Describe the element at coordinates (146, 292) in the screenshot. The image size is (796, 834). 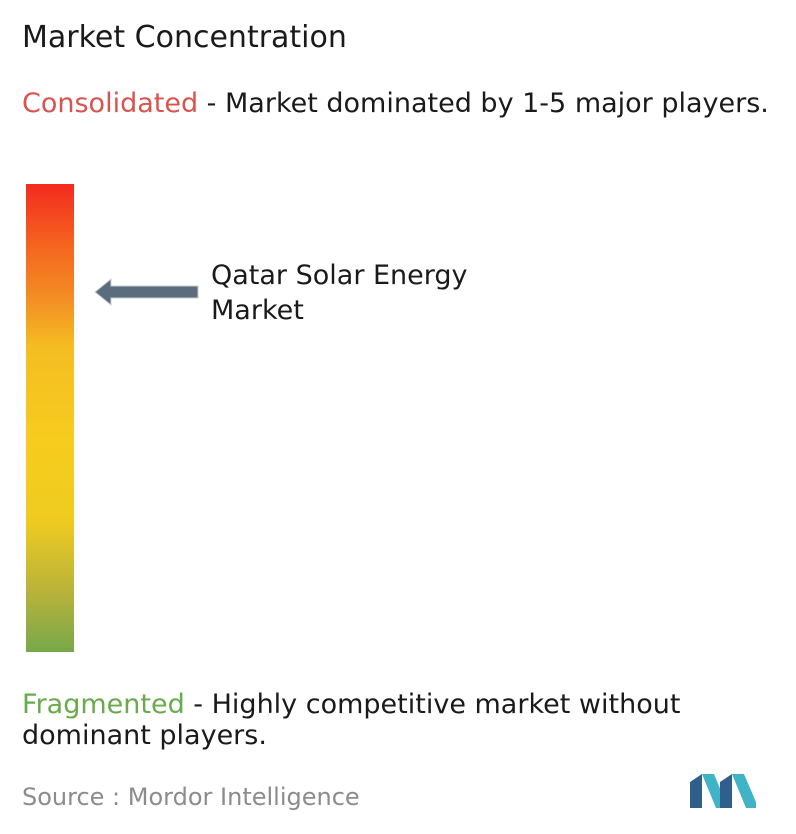
I see `marker-arrow-icon` at that location.